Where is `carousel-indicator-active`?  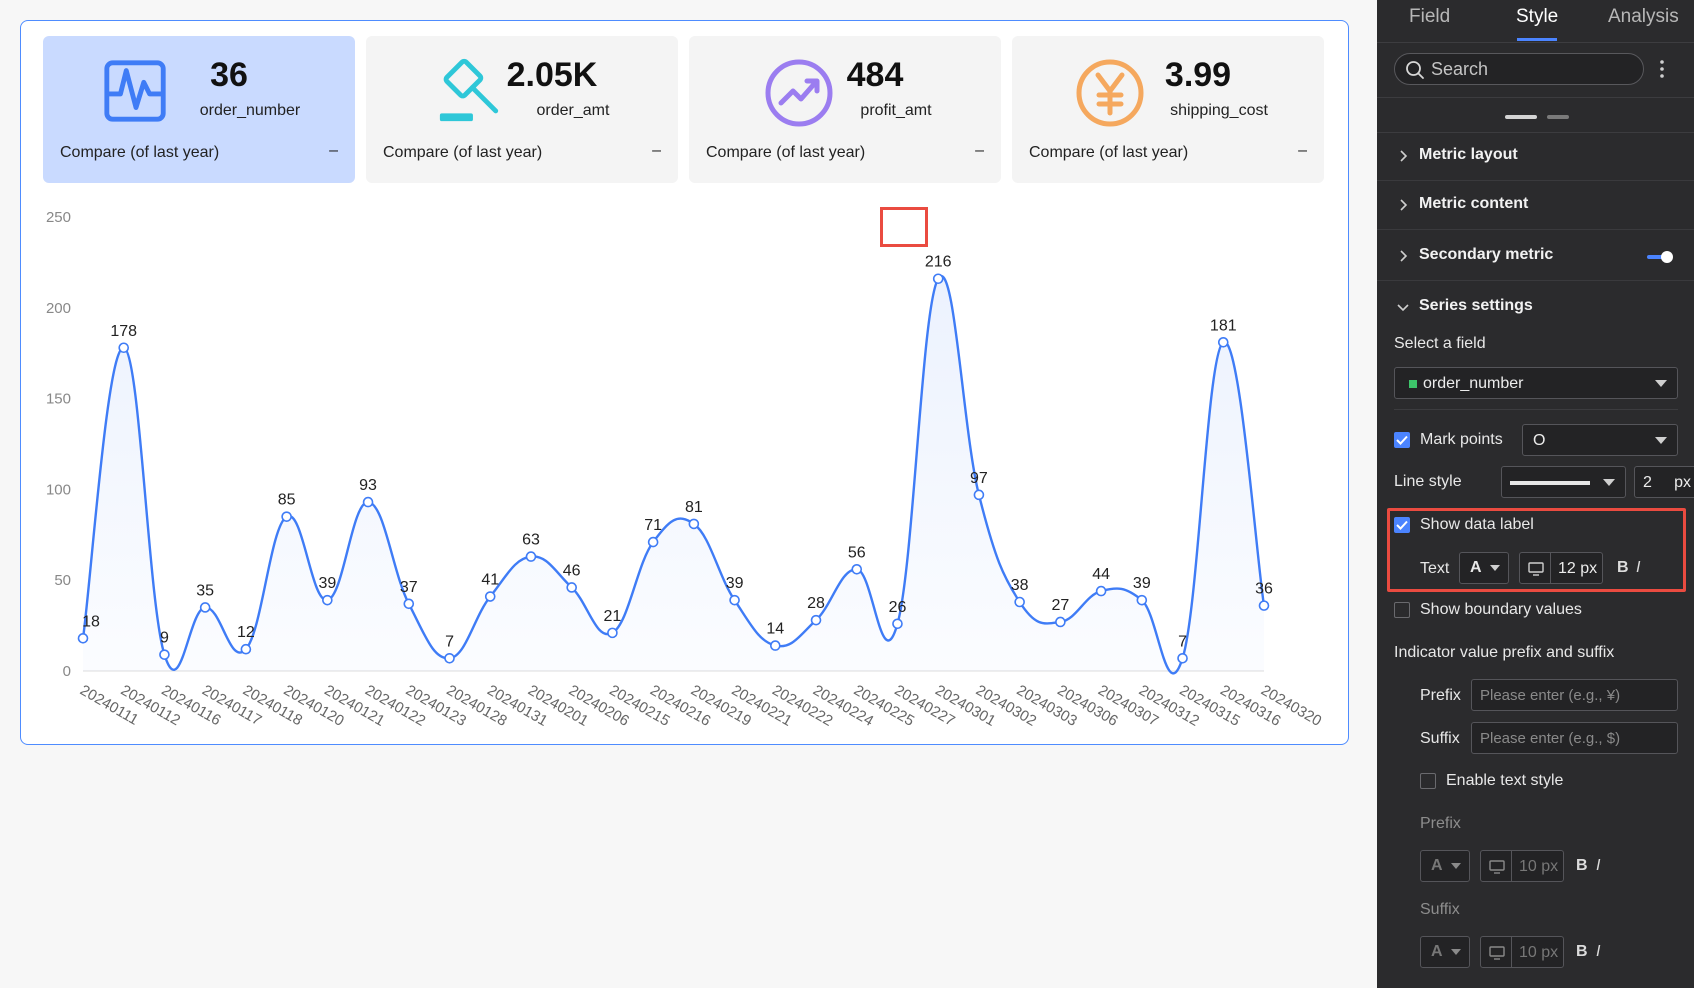 carousel-indicator-active is located at coordinates (1521, 117).